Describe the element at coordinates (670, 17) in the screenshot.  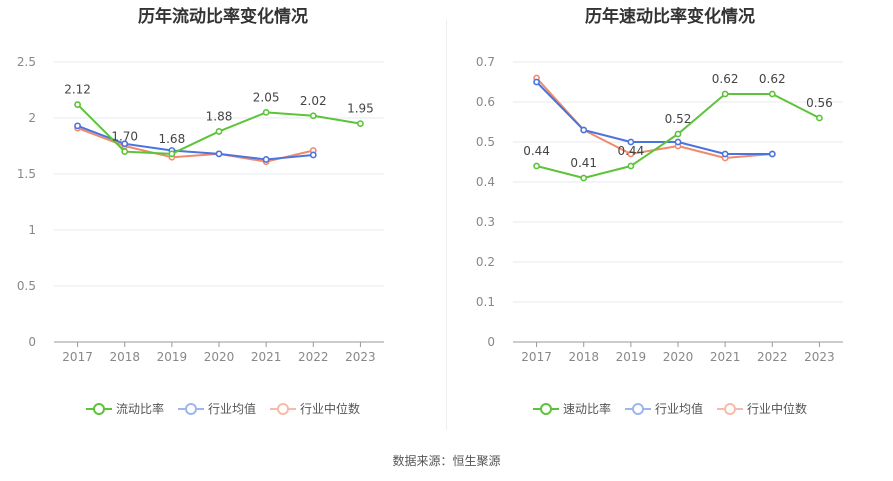
I see `chart-title: 历年速动比率变化情况` at that location.